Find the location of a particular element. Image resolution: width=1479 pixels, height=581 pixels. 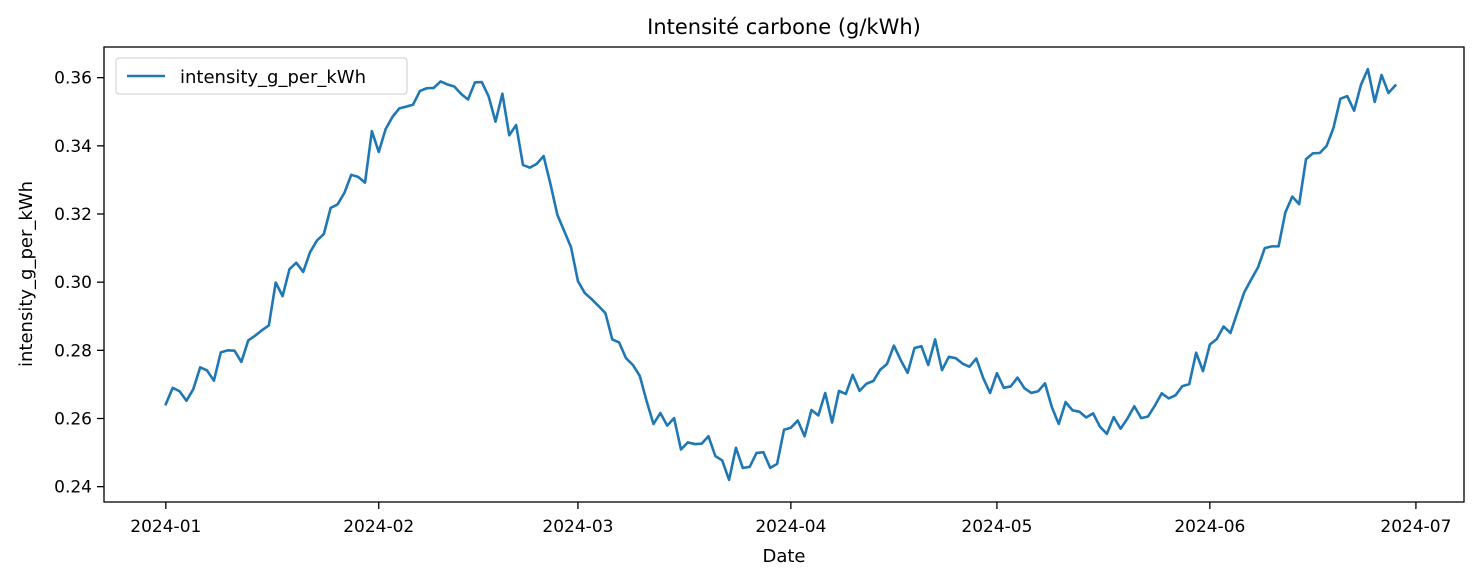

y-tick-label: 0.28 is located at coordinates (73, 351).